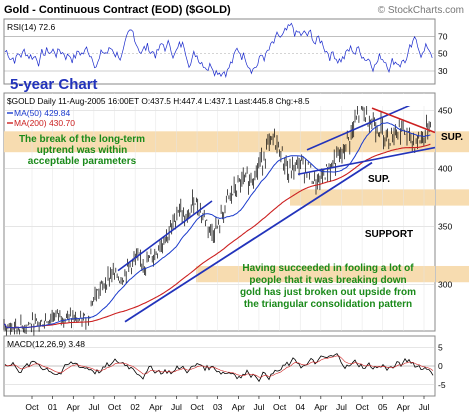 This screenshot has width=469, height=419. What do you see at coordinates (135, 407) in the screenshot?
I see `x-tick-label: 02` at bounding box center [135, 407].